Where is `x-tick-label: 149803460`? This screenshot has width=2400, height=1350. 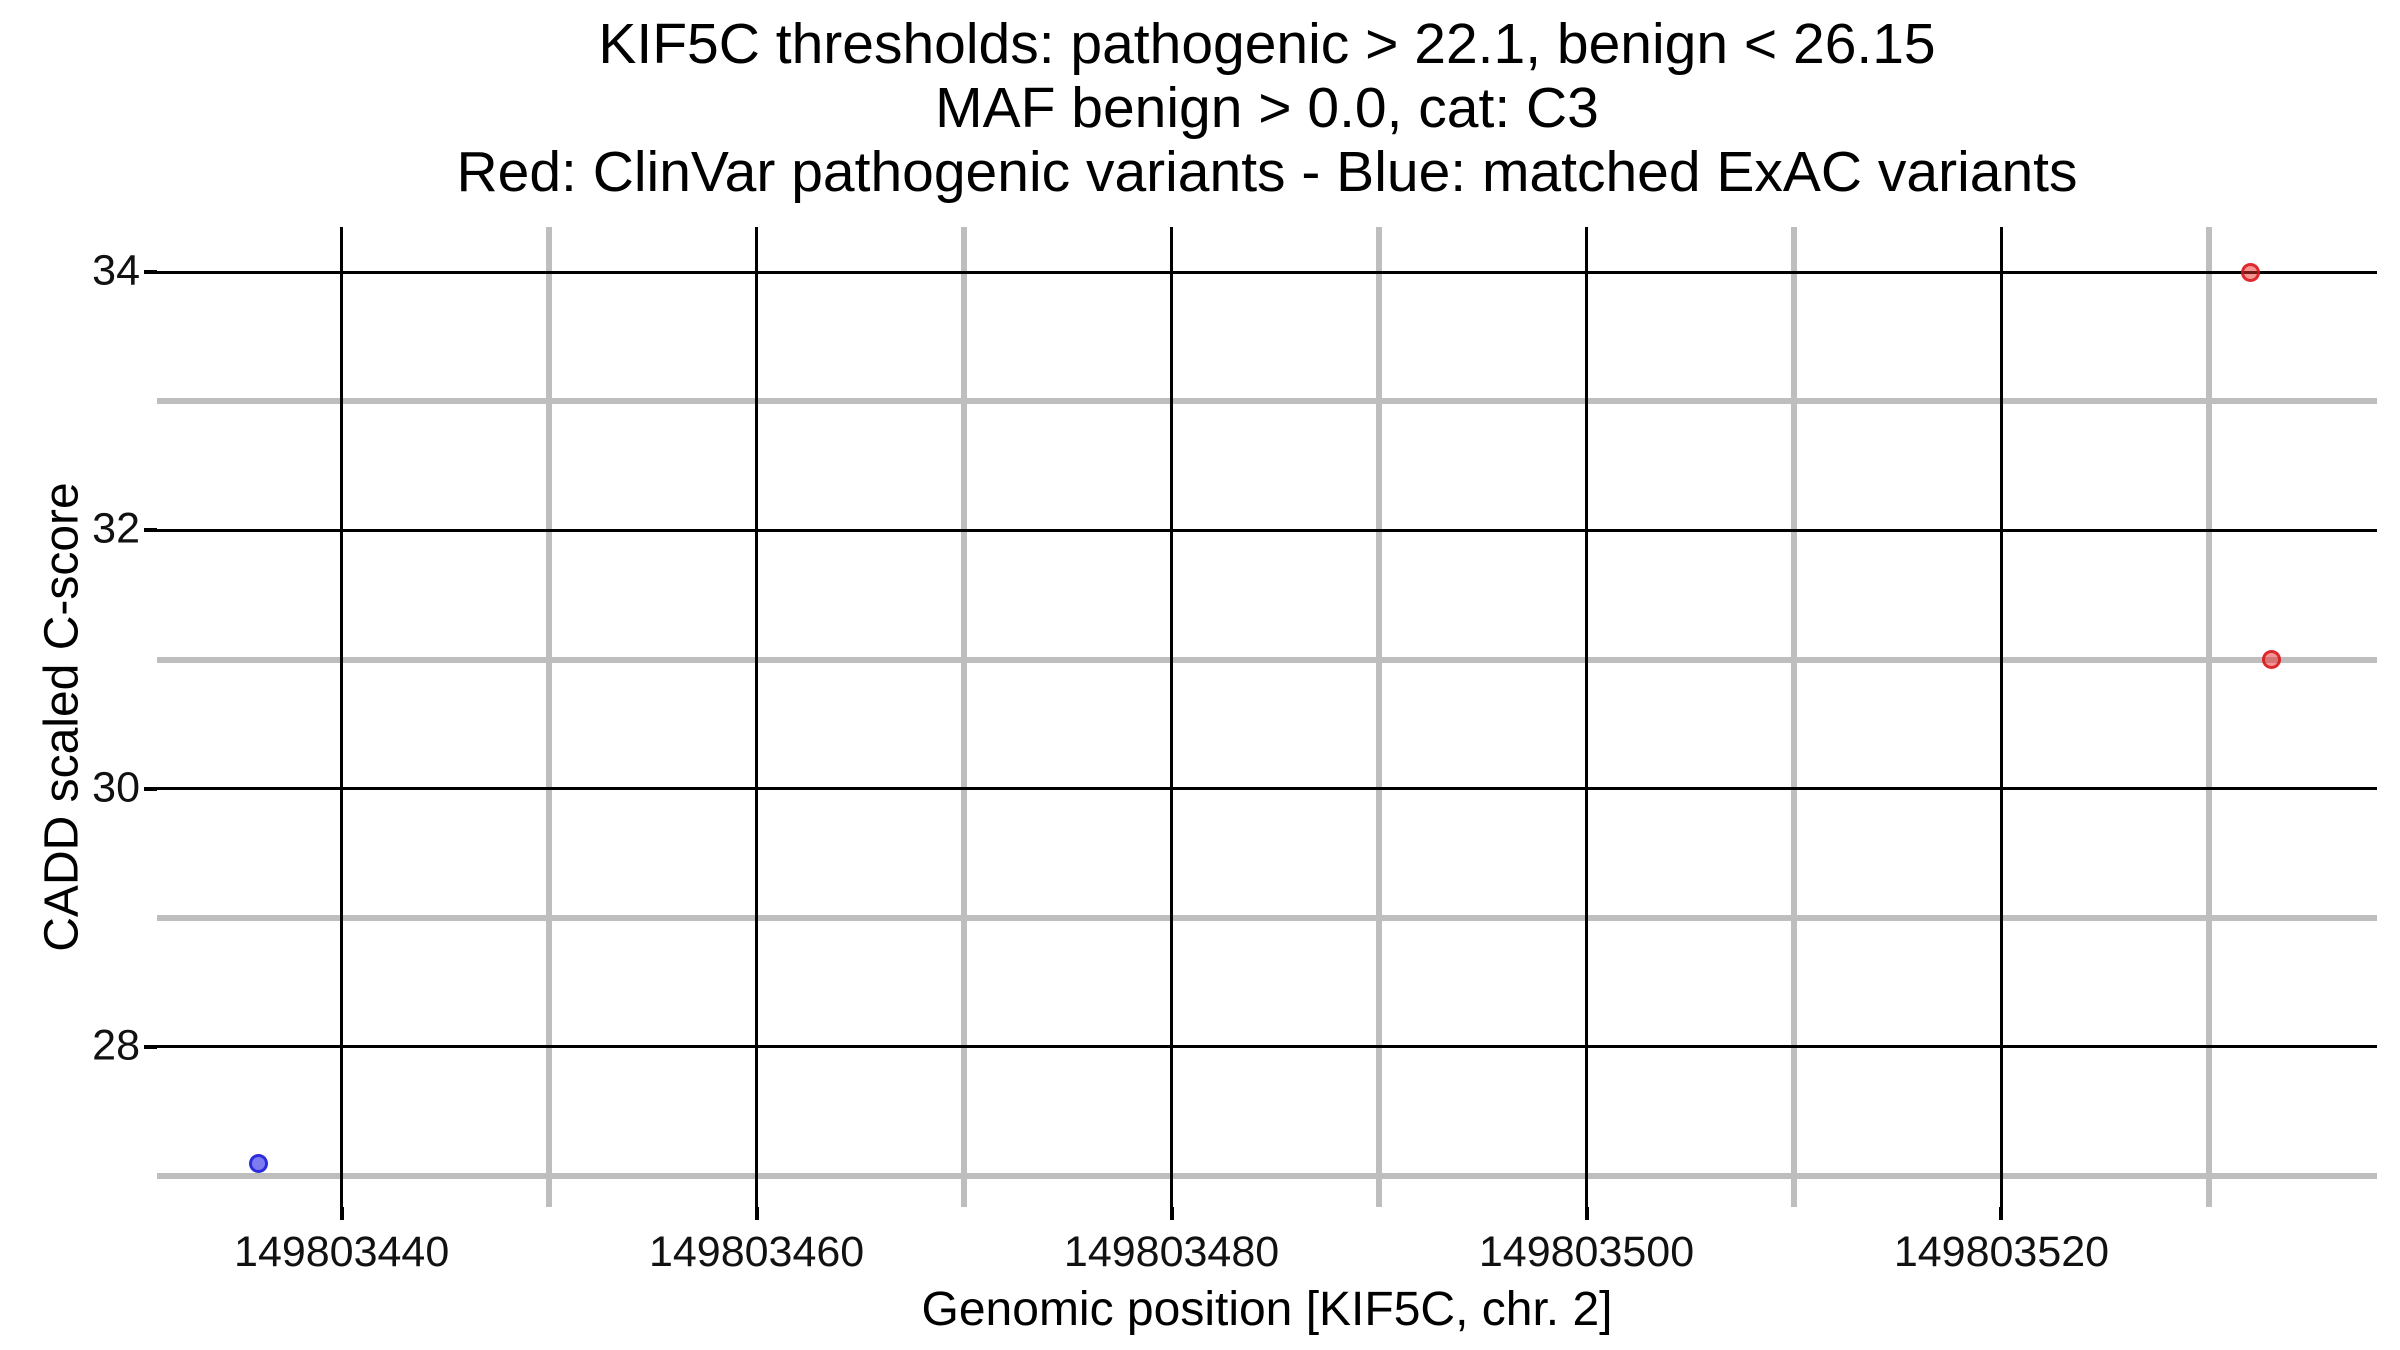 x-tick-label: 149803460 is located at coordinates (756, 1252).